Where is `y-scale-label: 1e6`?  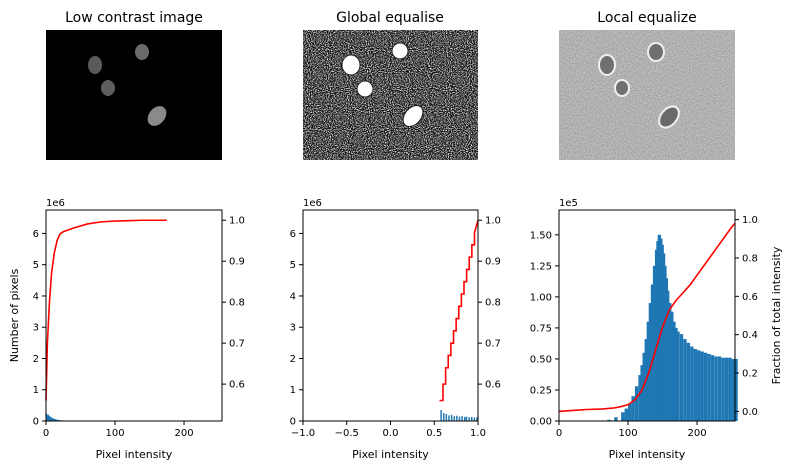
y-scale-label: 1e6 is located at coordinates (312, 203).